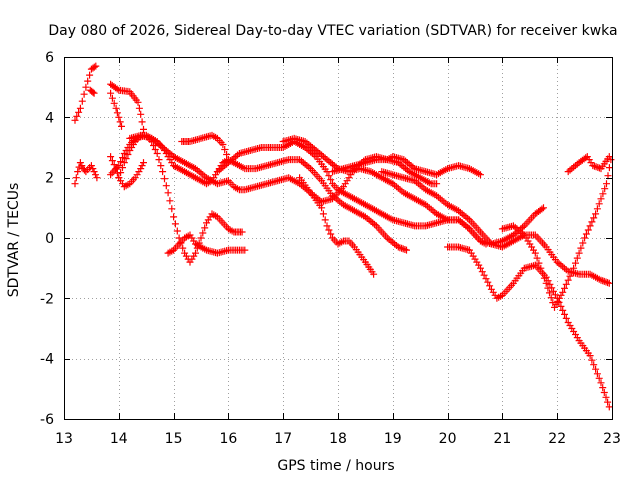  I want to click on x-tick-label: 16, so click(228, 439).